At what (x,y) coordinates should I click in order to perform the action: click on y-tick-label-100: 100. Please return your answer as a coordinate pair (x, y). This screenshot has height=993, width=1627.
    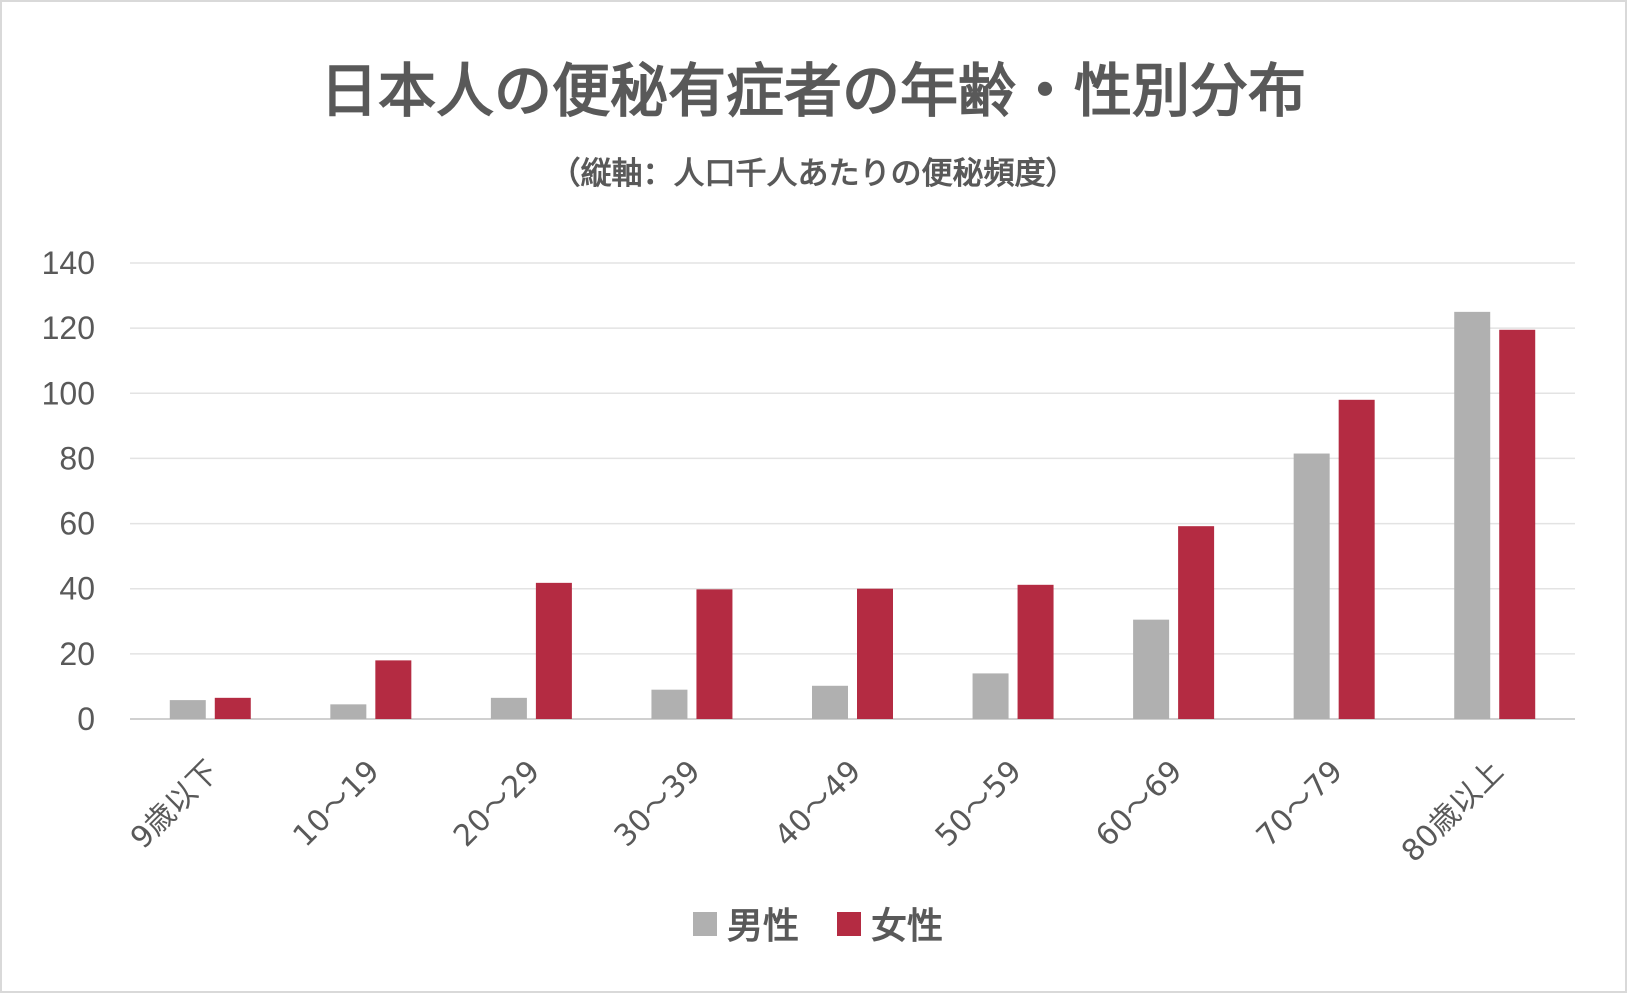
    Looking at the image, I should click on (68, 393).